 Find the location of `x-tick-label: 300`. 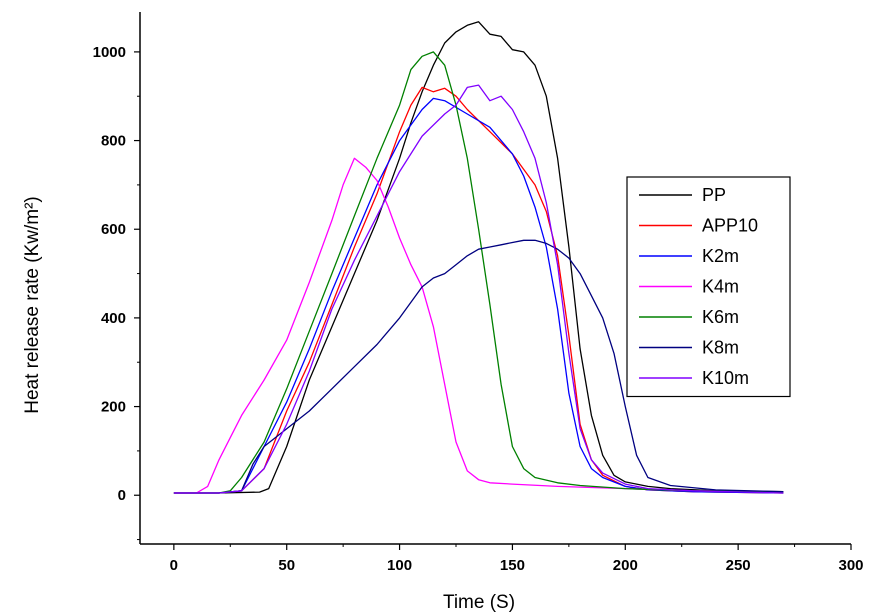

x-tick-label: 300 is located at coordinates (850, 565).